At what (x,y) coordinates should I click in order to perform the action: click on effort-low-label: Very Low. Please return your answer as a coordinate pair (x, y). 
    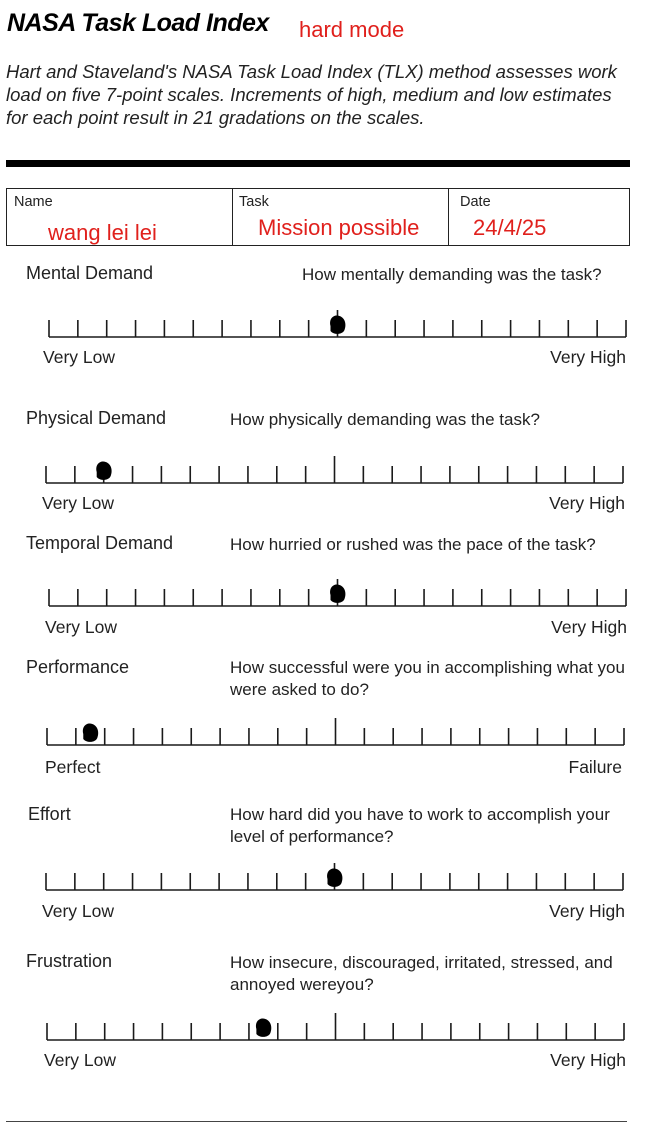
    Looking at the image, I should click on (78, 911).